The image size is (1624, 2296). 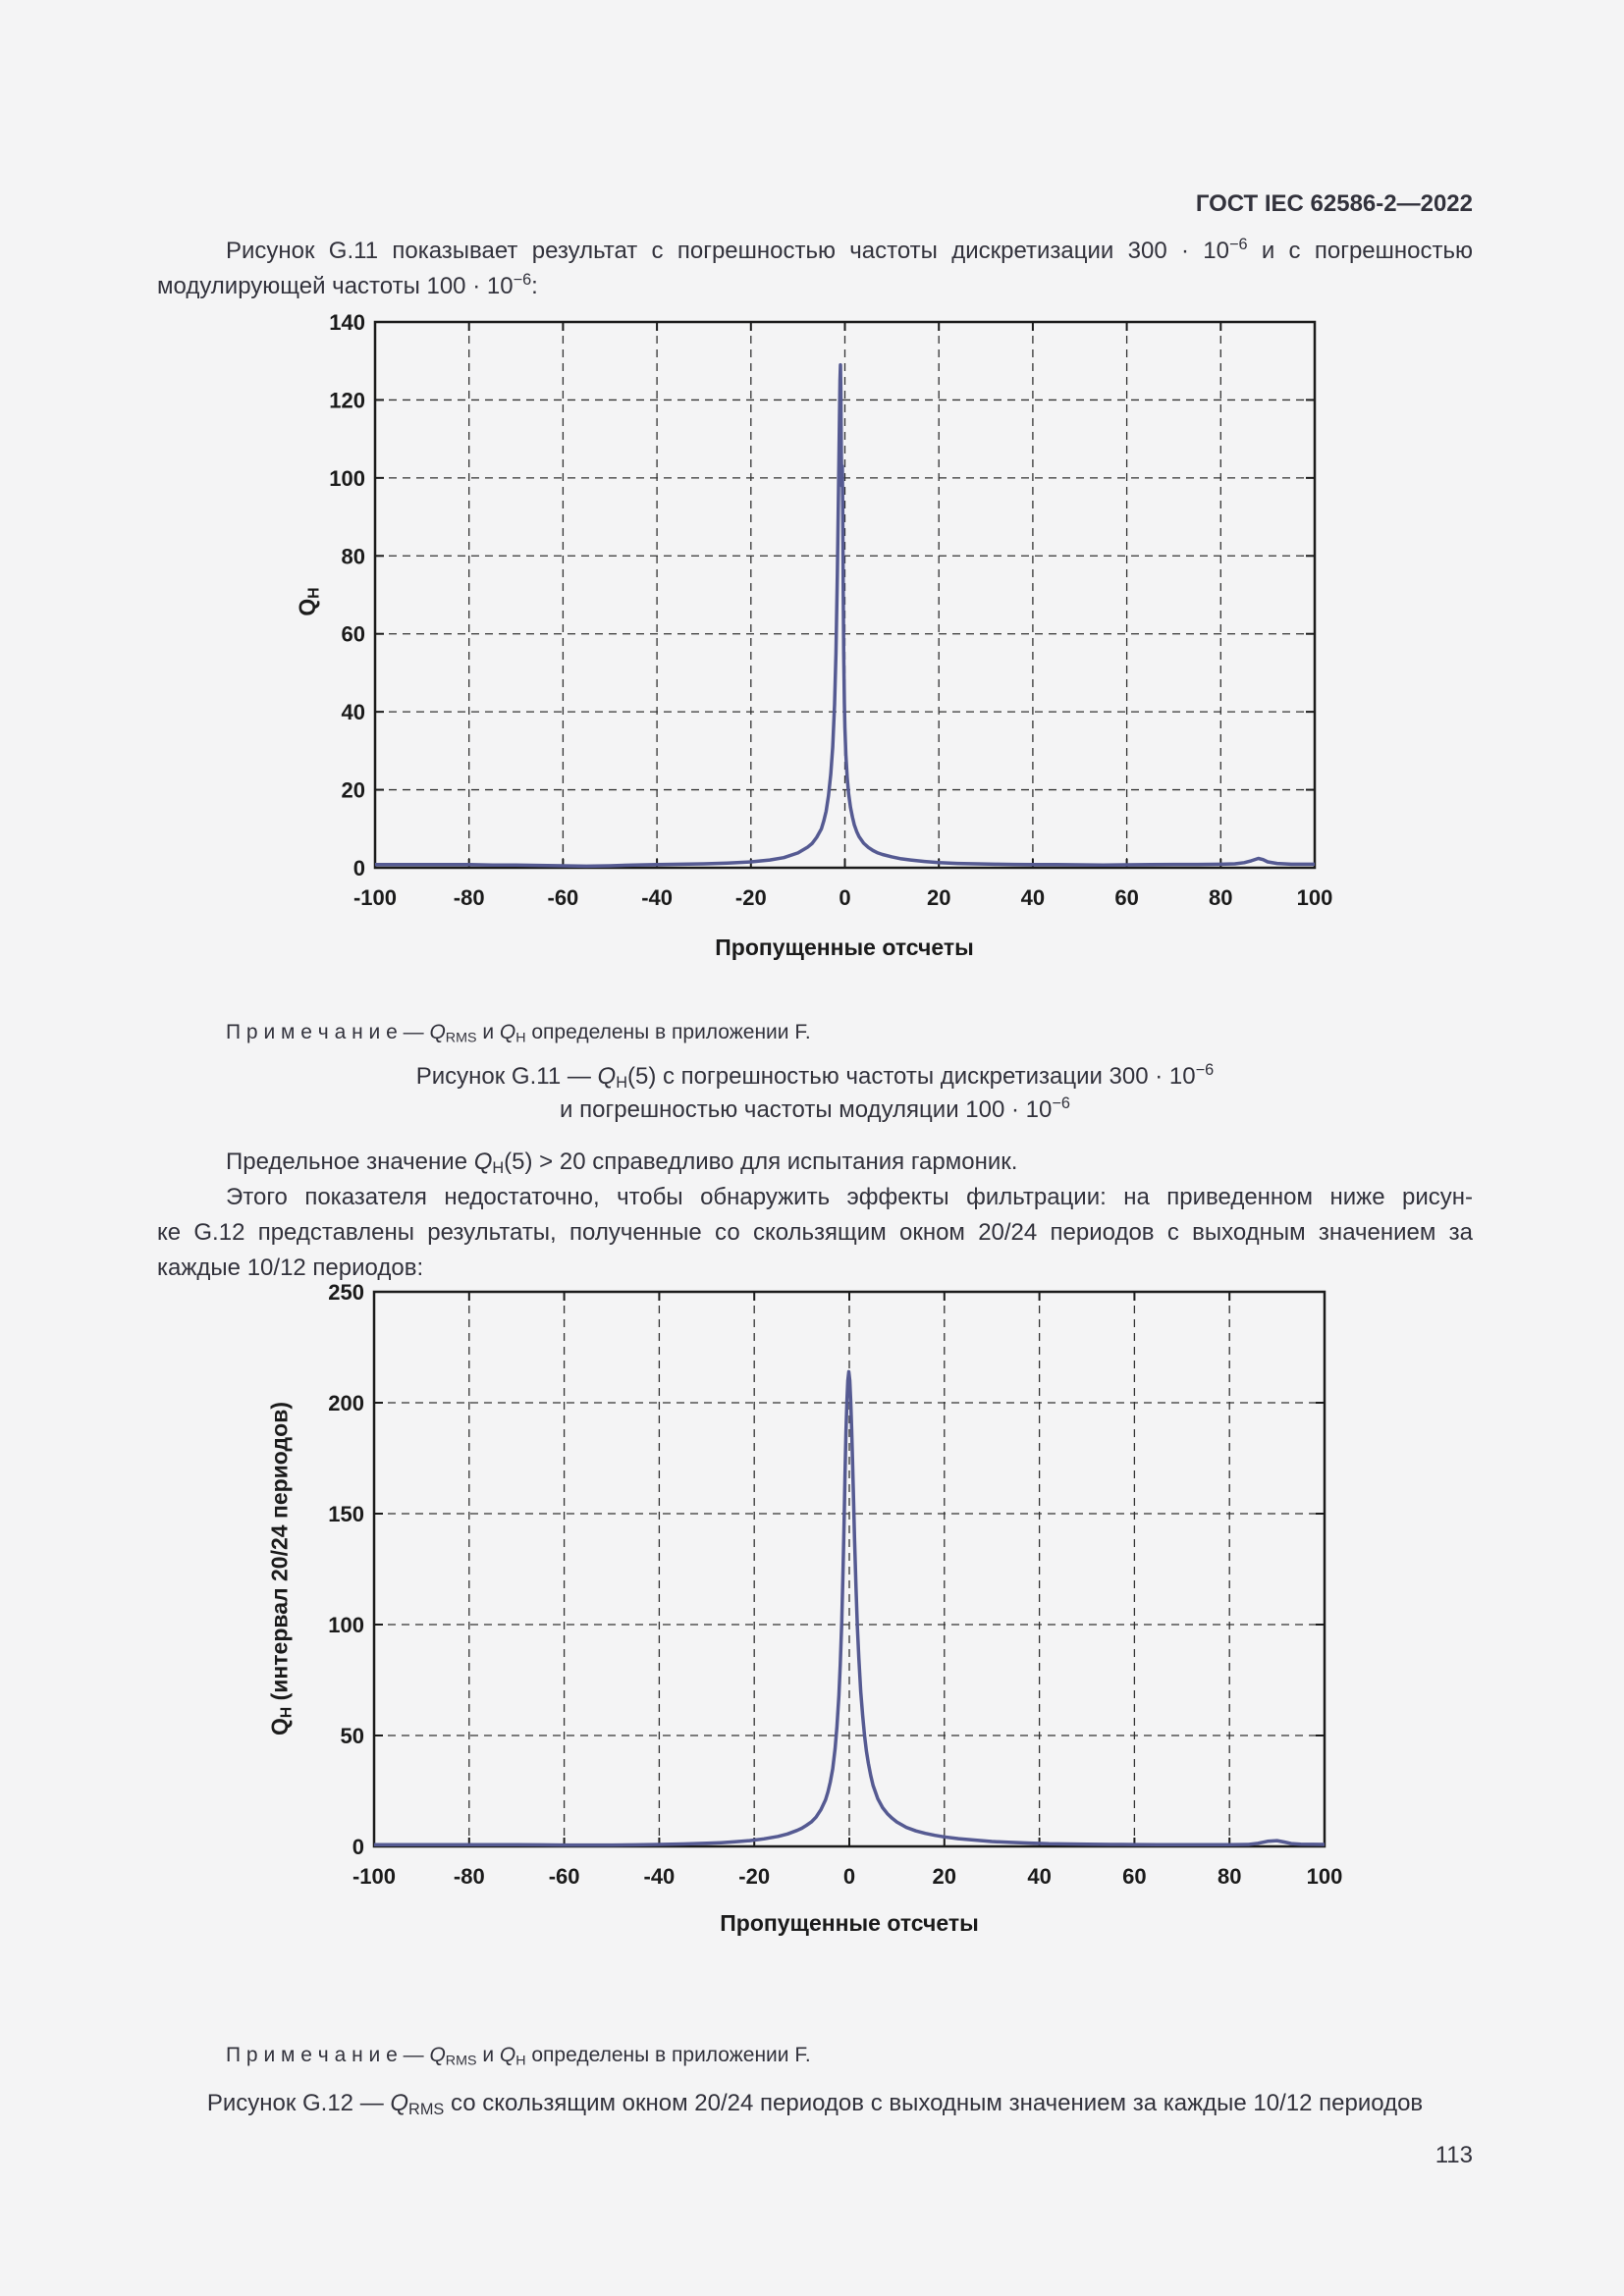 What do you see at coordinates (1334, 203) in the screenshot?
I see `doc-code-header: ГОСТ IEC 62586-2—2022` at bounding box center [1334, 203].